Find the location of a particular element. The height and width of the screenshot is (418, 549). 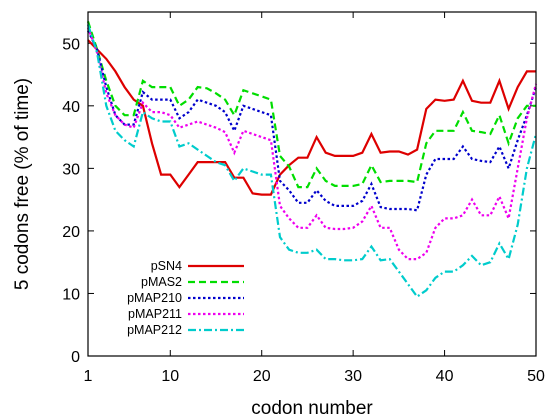

x-tick-label: 20 is located at coordinates (262, 376).